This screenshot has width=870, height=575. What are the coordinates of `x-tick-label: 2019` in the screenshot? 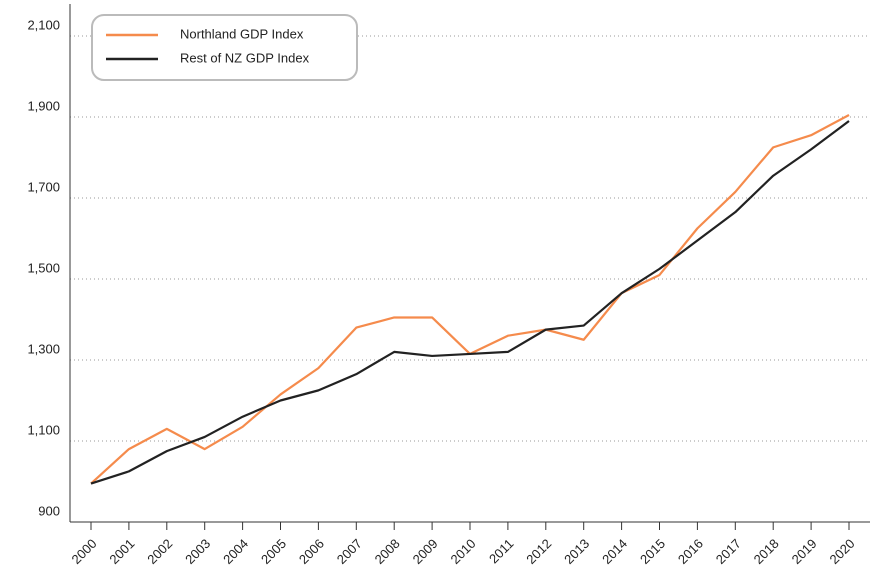 It's located at (804, 551).